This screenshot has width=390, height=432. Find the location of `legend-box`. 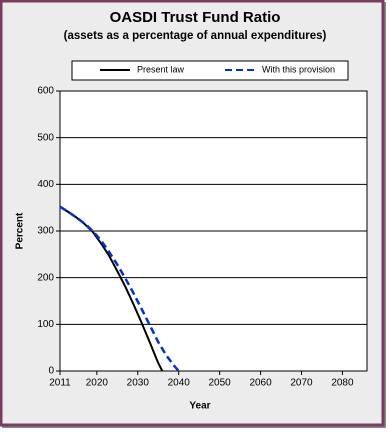

legend-box is located at coordinates (210, 70).